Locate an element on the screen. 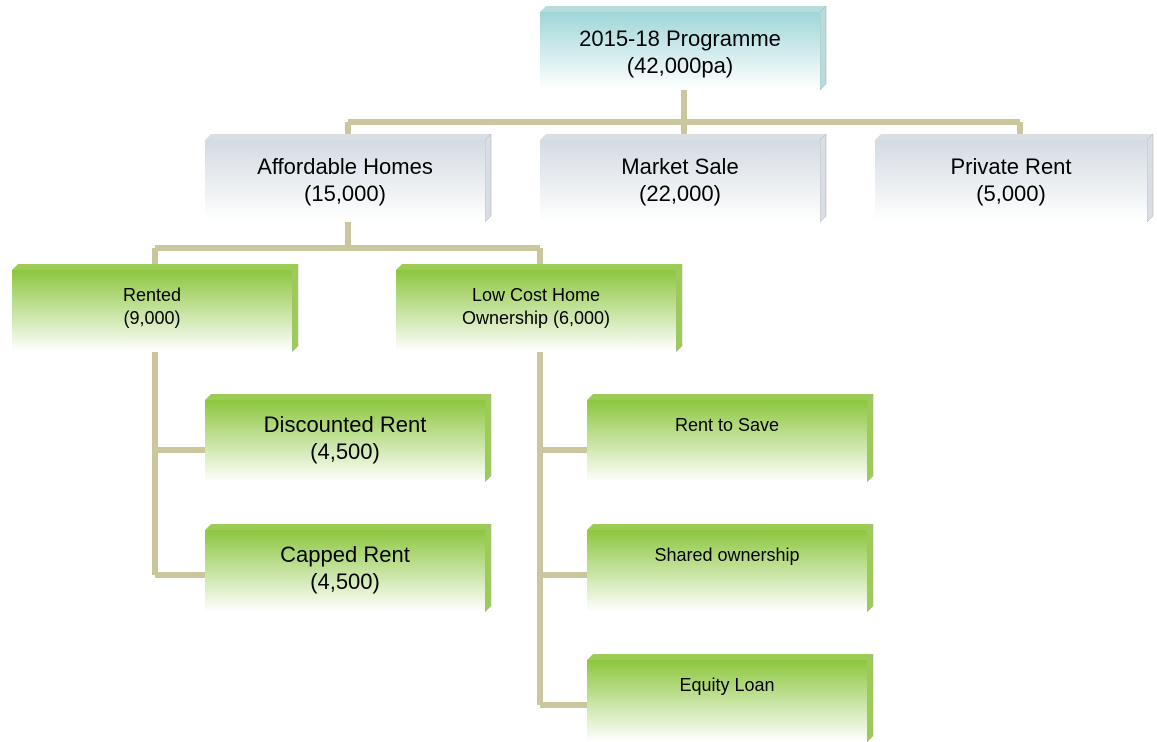 The image size is (1157, 742). node-label: Rent to Save is located at coordinates (727, 425).